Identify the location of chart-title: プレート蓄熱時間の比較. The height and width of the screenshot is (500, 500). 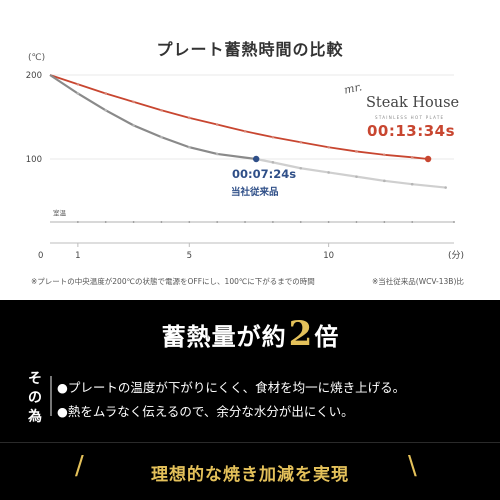
(250, 49).